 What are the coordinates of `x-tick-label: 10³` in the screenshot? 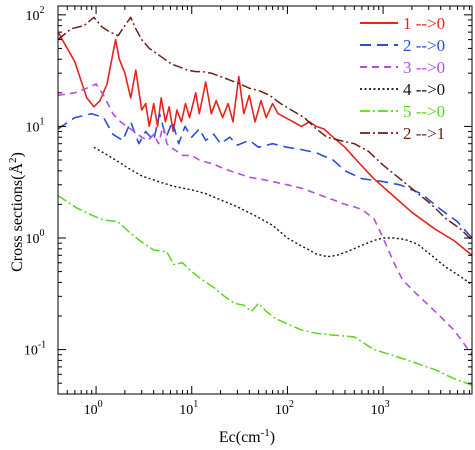 It's located at (380, 408).